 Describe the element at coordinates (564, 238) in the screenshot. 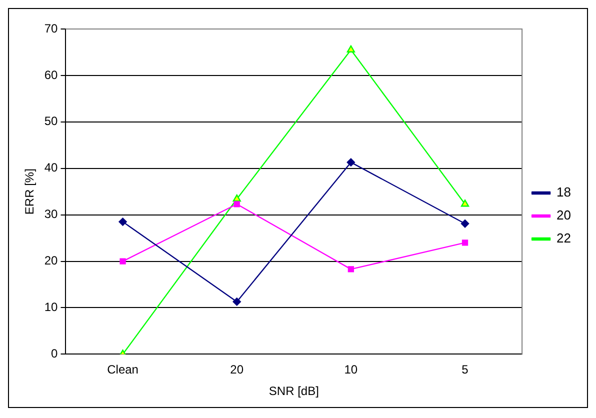

I see `legend-label: 22` at that location.